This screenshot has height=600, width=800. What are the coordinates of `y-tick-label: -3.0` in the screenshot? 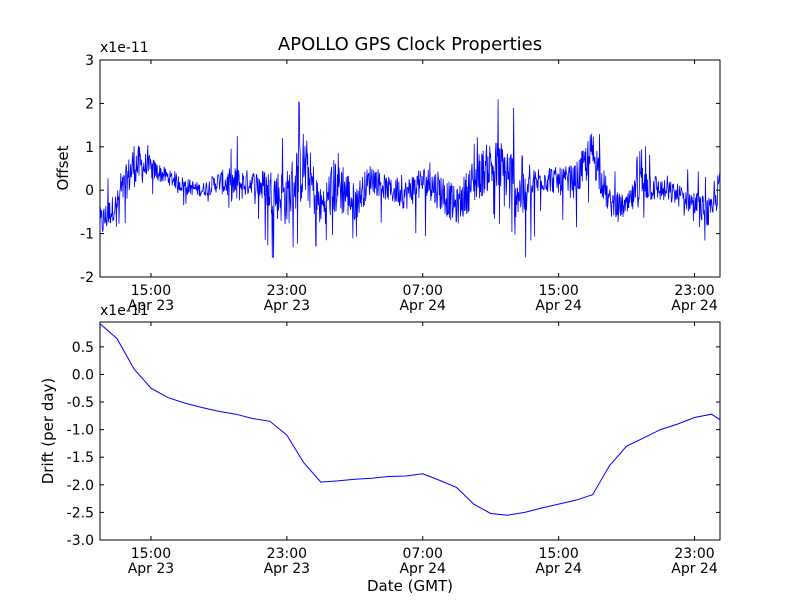 It's located at (80, 541).